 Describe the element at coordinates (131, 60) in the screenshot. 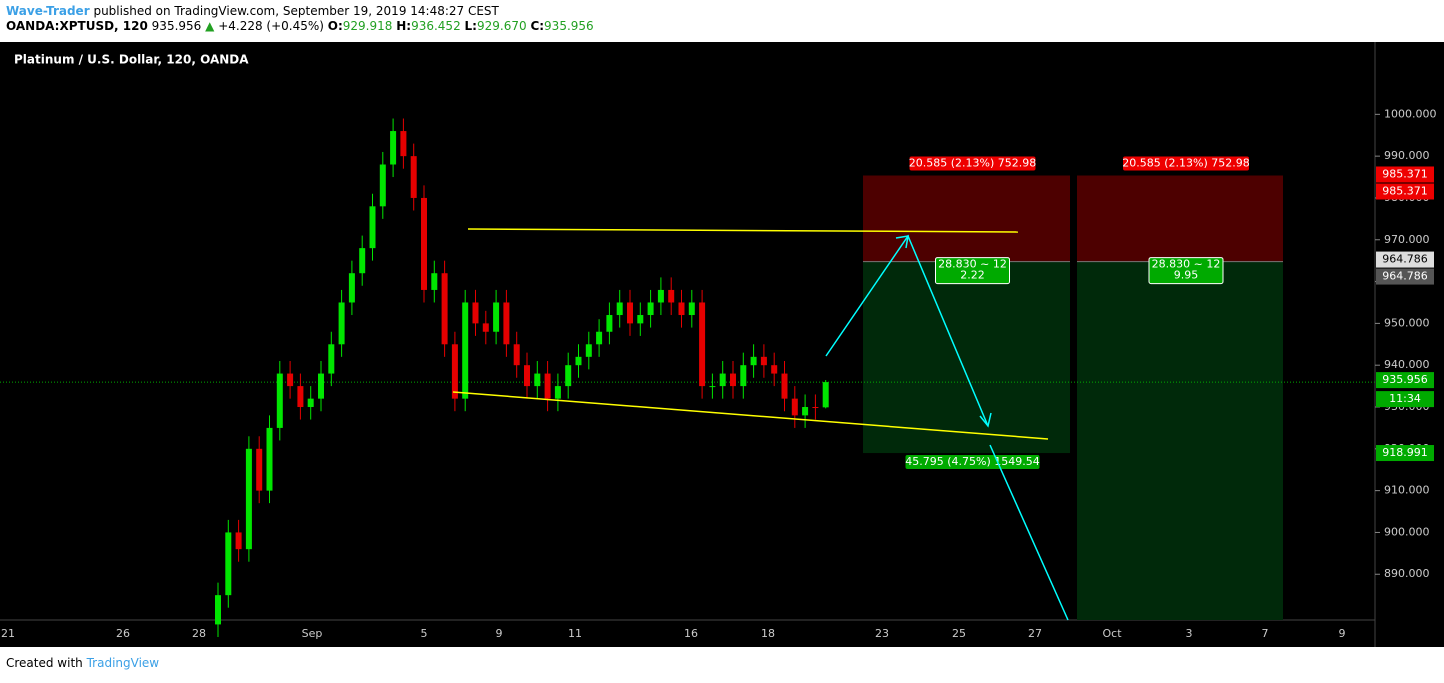

I see `chart-title: Platinum / U.S. Dollar, 120, OANDA` at that location.